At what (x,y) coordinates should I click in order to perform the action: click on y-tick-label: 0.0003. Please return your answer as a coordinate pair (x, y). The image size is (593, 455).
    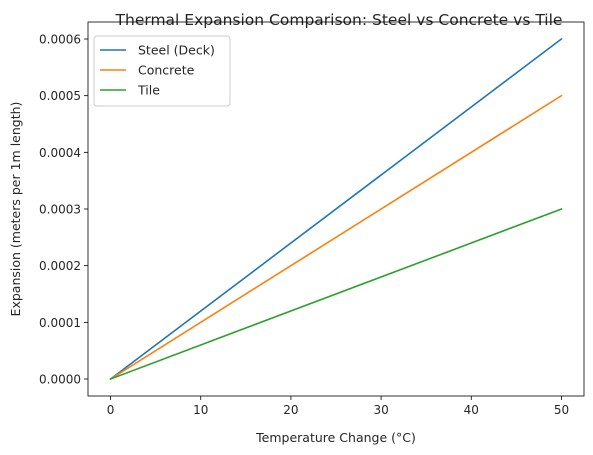
    Looking at the image, I should click on (60, 210).